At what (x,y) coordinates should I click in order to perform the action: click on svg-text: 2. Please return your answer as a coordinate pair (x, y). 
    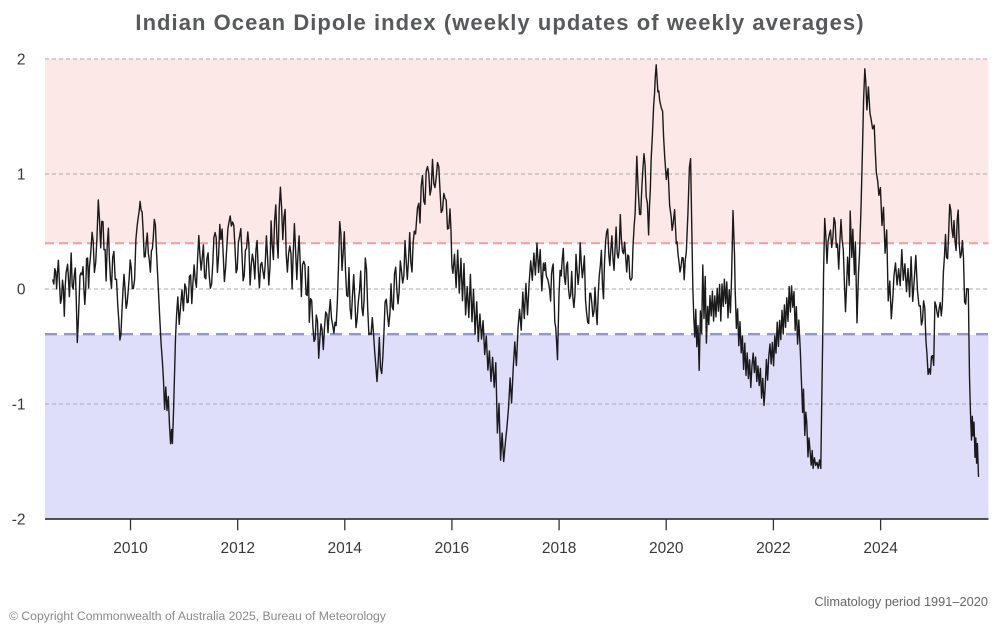
    Looking at the image, I should click on (21, 60).